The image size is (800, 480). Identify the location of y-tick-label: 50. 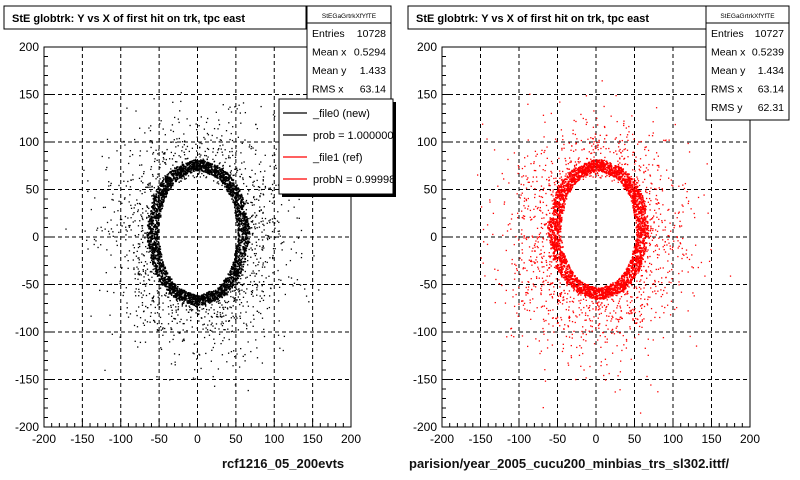
(431, 190).